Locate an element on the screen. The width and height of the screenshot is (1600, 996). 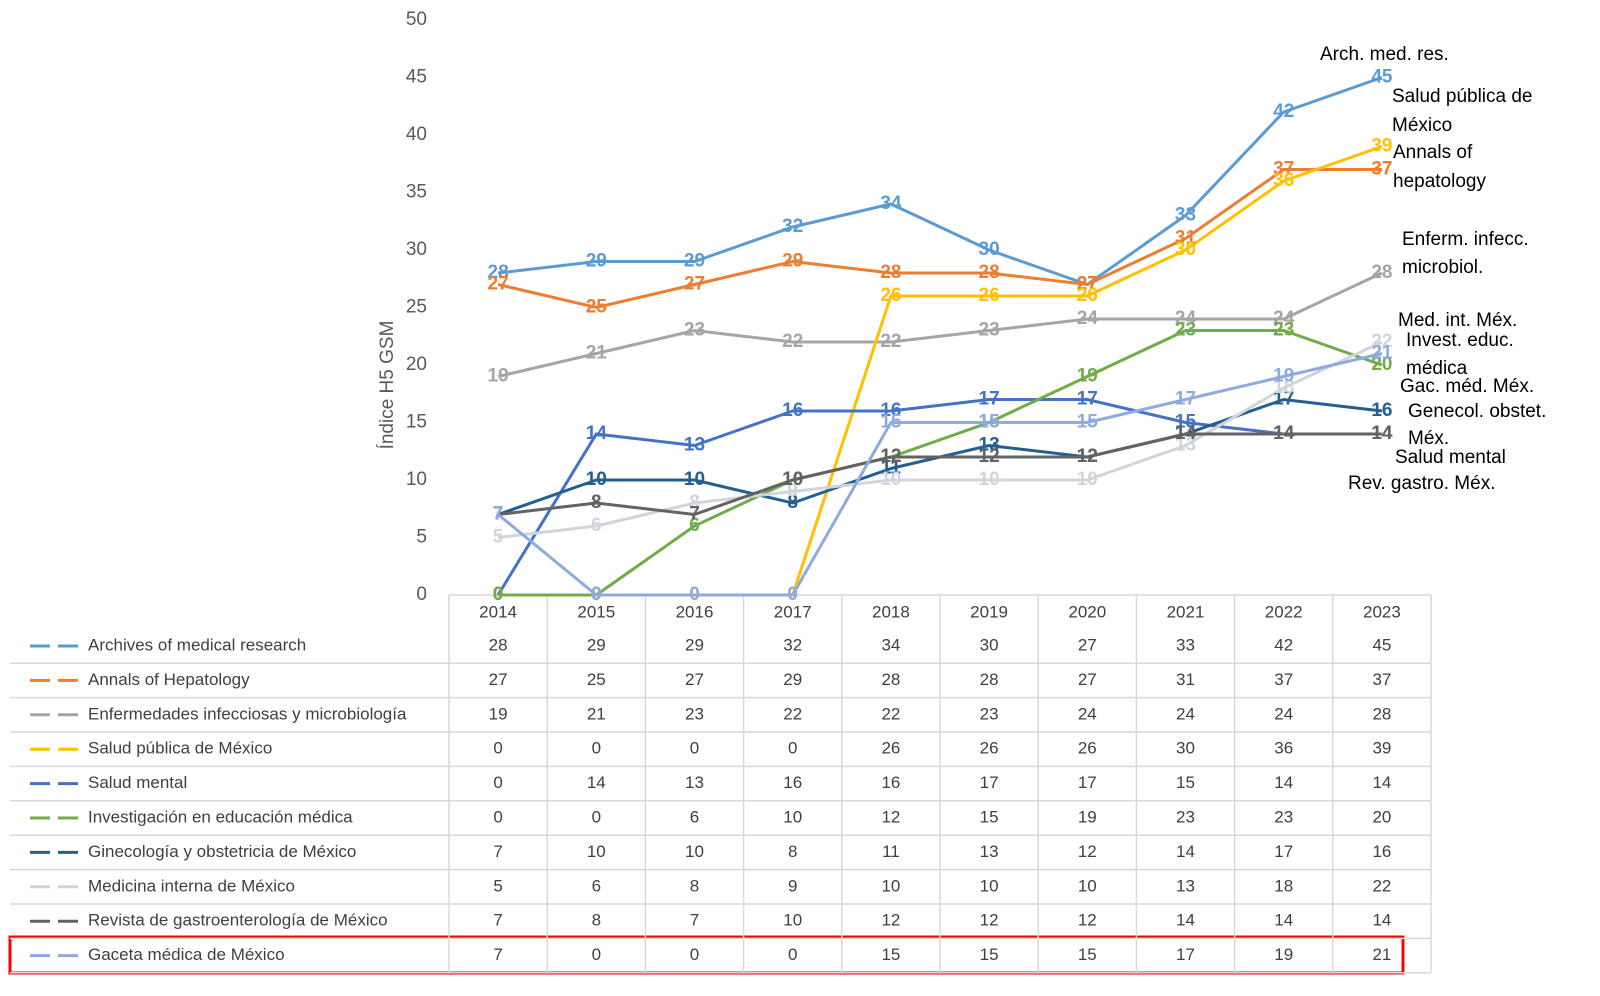
table-cell: 6 is located at coordinates (596, 885).